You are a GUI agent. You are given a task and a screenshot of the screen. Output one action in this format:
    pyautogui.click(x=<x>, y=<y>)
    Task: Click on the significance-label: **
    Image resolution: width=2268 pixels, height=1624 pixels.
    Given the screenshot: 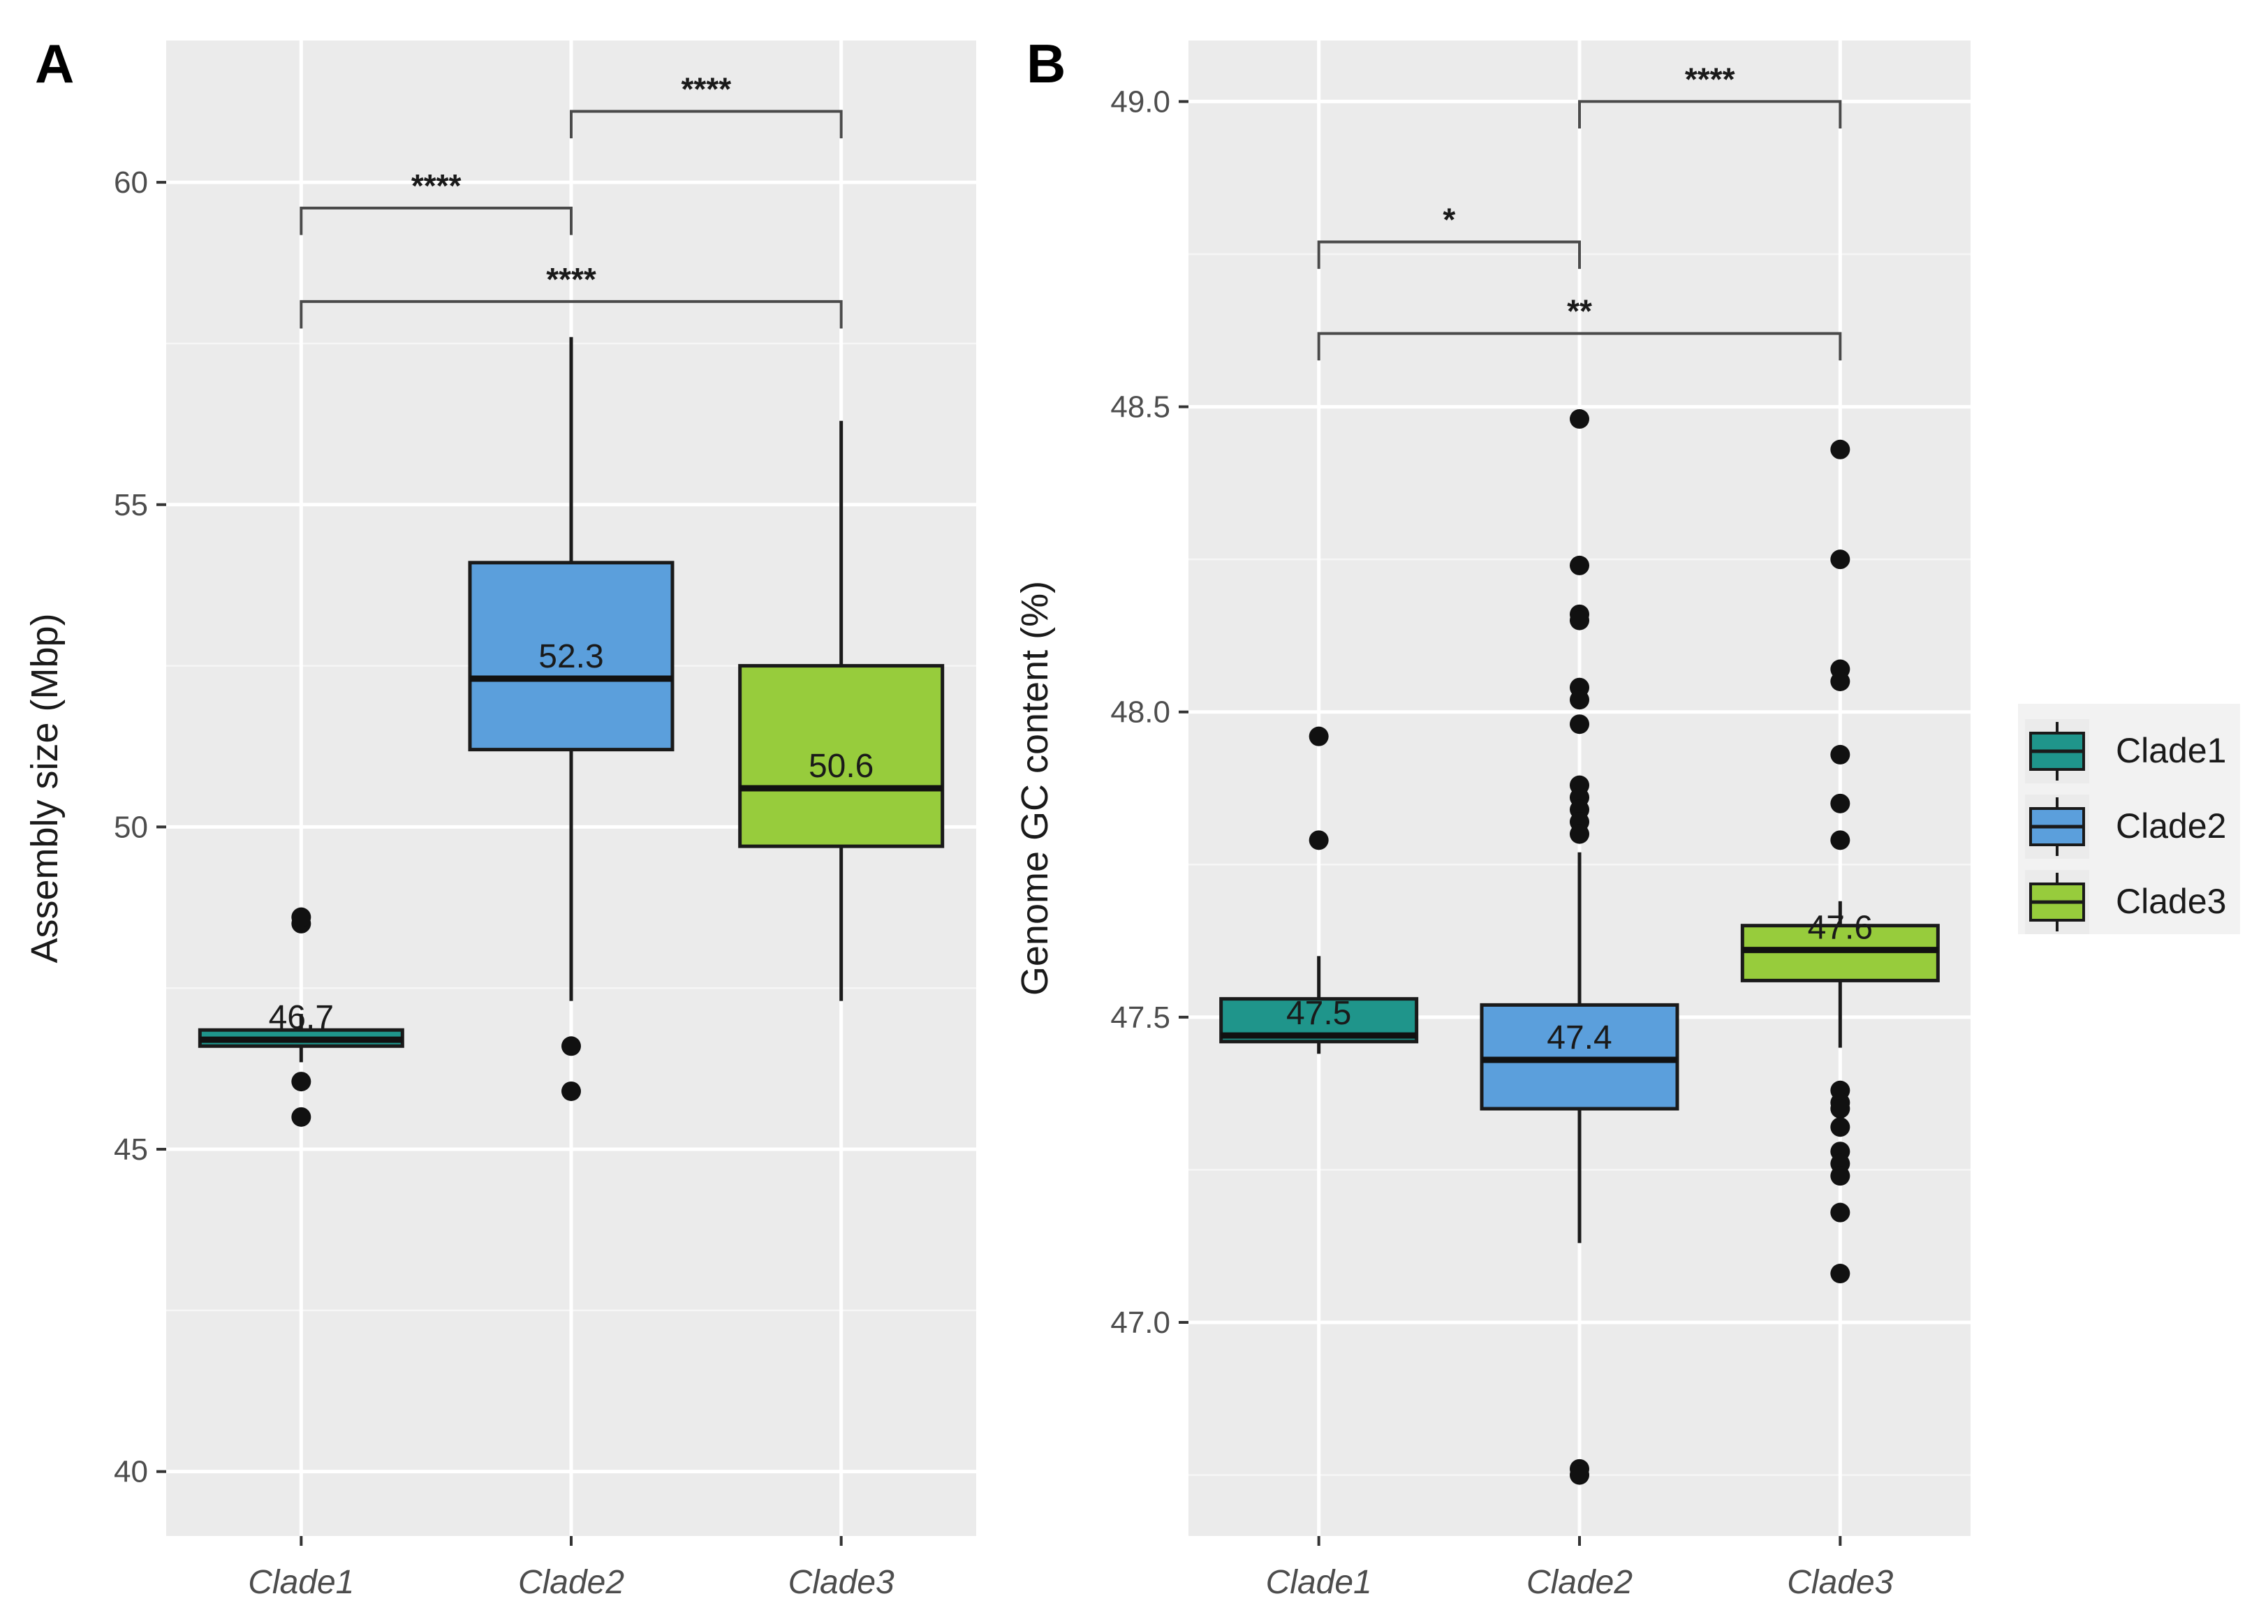 What is the action you would take?
    pyautogui.click(x=1579, y=312)
    